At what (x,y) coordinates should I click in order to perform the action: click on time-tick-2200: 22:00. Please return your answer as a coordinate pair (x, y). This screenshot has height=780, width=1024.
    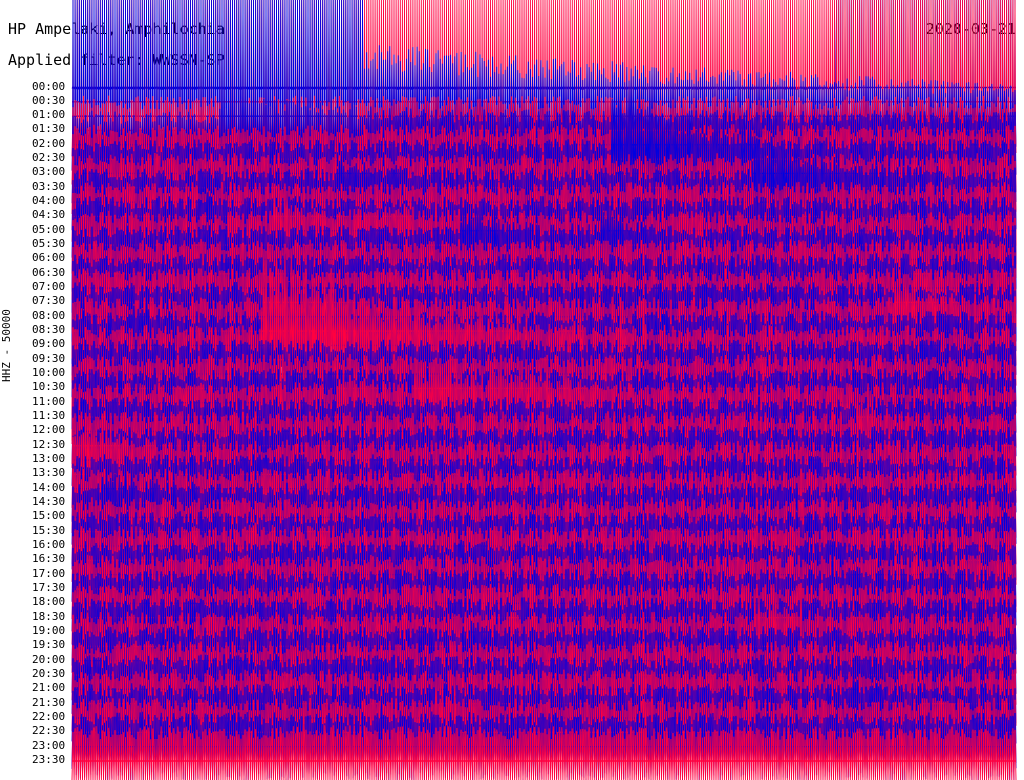
    Looking at the image, I should click on (49, 717).